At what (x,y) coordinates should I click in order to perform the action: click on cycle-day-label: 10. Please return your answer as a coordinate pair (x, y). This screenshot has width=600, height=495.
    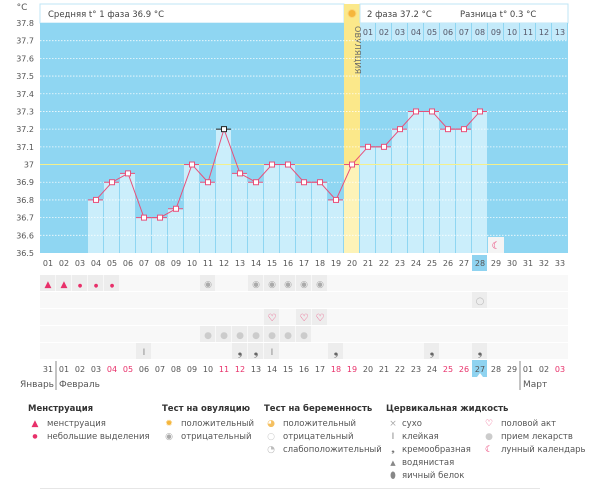
    Looking at the image, I should click on (192, 263).